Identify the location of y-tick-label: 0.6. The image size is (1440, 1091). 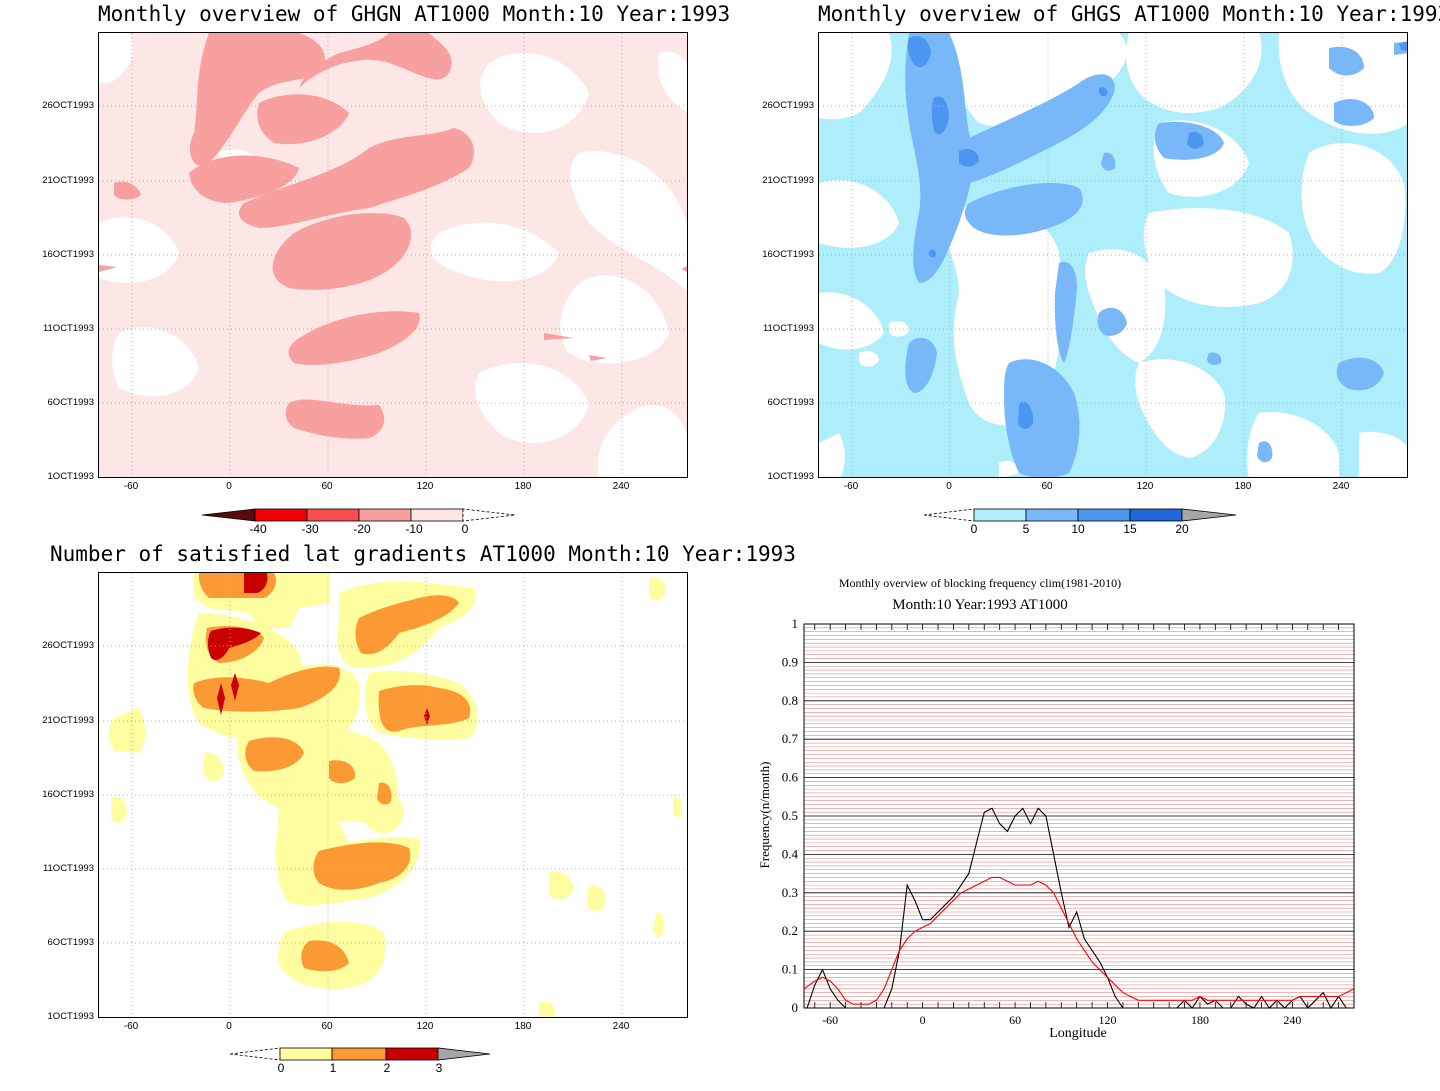
(790, 777).